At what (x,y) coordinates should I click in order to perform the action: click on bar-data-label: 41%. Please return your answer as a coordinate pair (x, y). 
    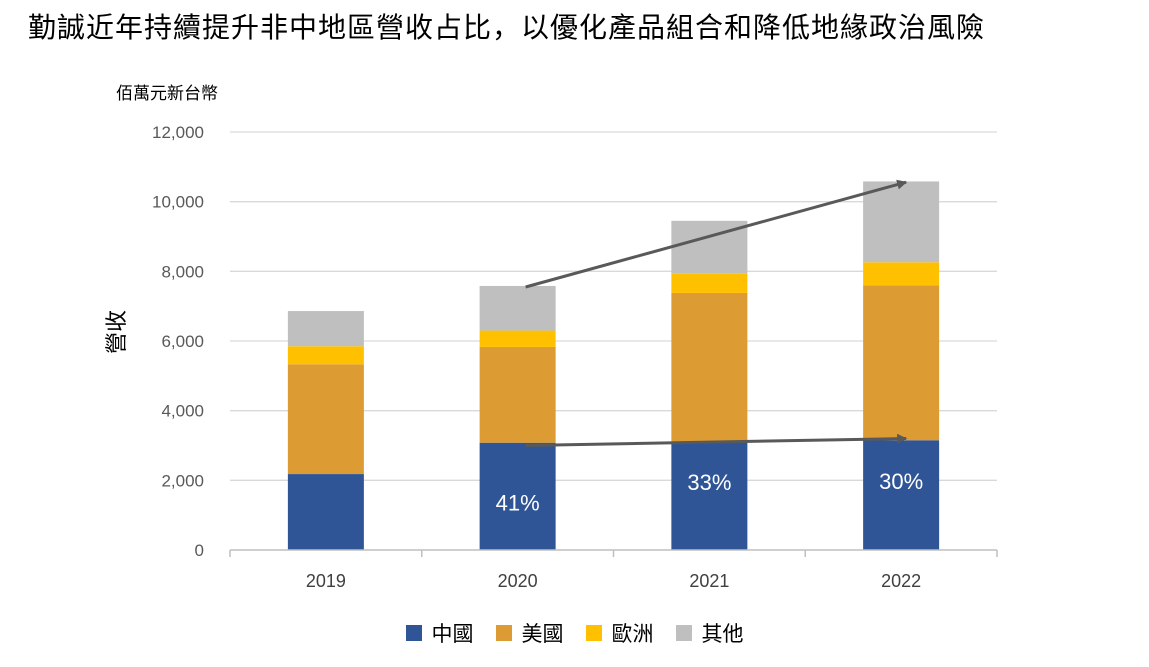
    Looking at the image, I should click on (518, 502).